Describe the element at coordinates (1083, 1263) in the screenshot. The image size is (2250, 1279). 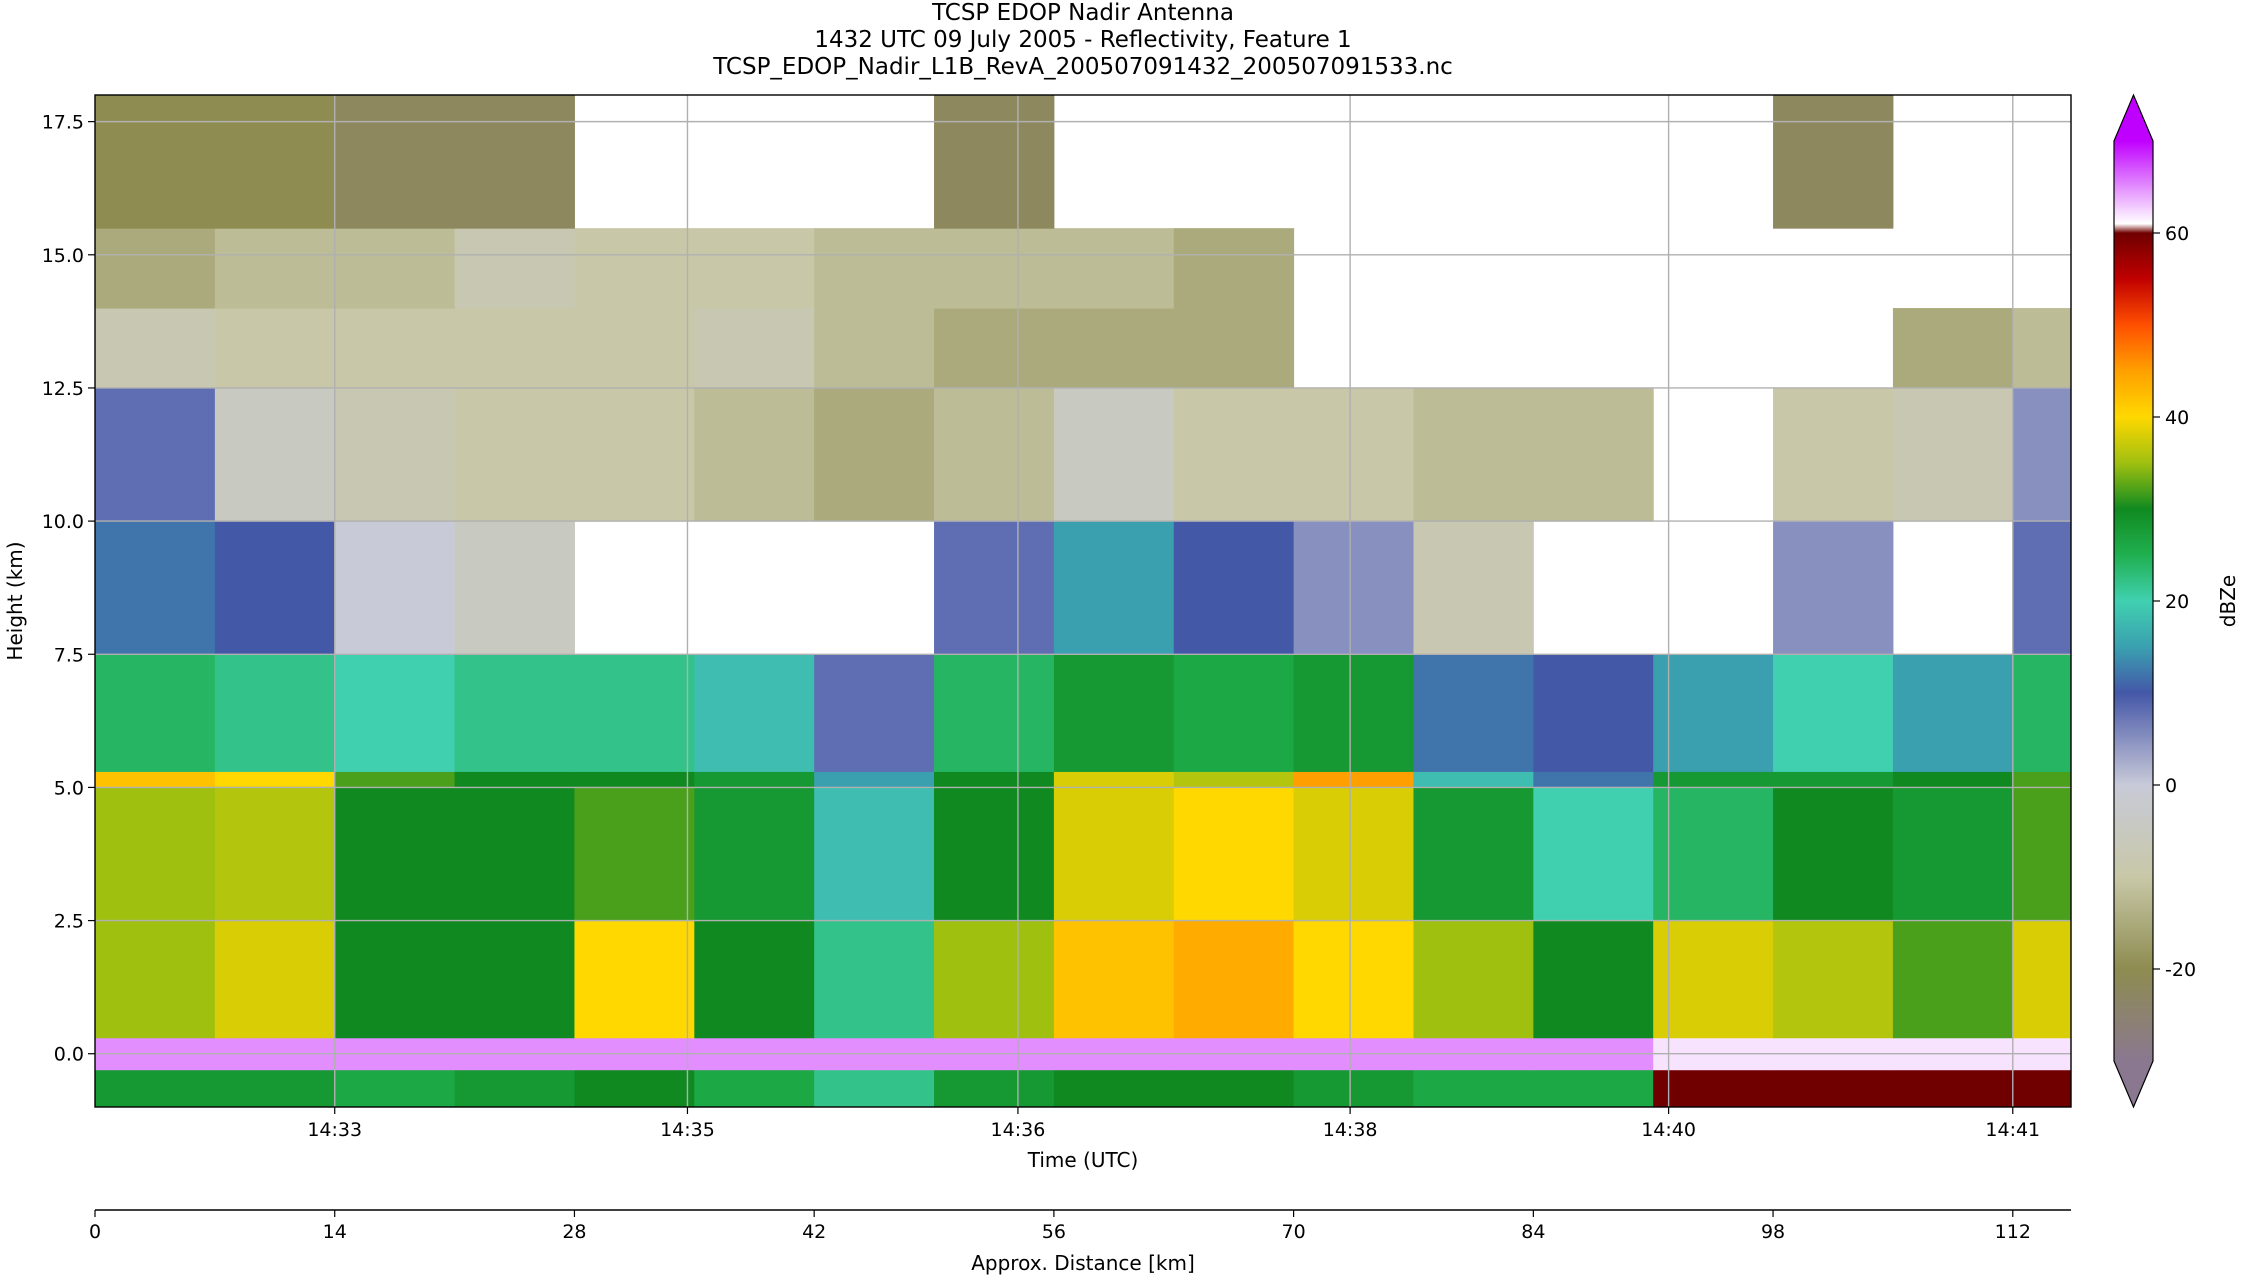
I see `x2-axis-label: Approx. Distance [km]` at that location.